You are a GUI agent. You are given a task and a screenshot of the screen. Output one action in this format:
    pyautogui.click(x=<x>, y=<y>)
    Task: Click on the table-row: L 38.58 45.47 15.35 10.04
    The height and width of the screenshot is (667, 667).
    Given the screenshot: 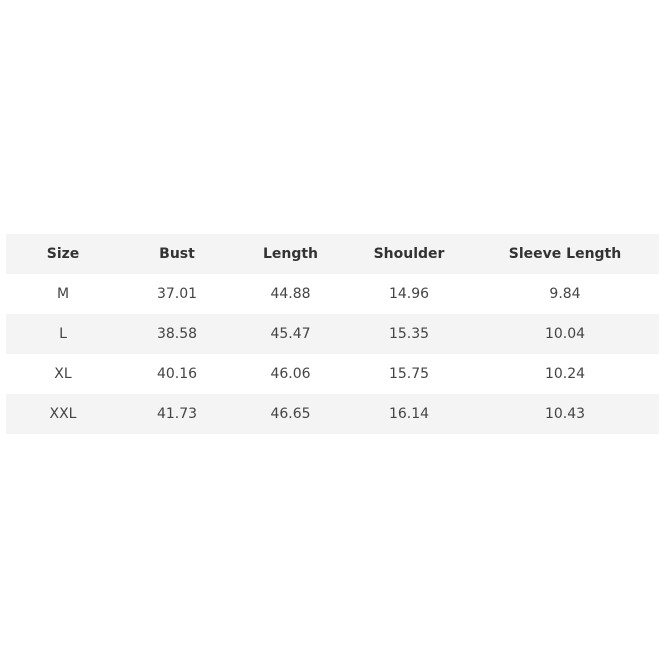 What is the action you would take?
    pyautogui.click(x=332, y=334)
    